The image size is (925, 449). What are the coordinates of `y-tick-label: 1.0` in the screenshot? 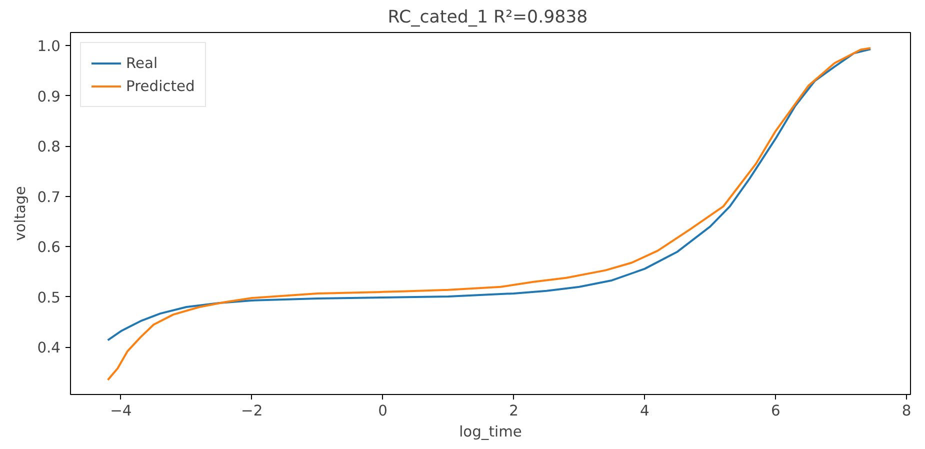 It's located at (49, 47).